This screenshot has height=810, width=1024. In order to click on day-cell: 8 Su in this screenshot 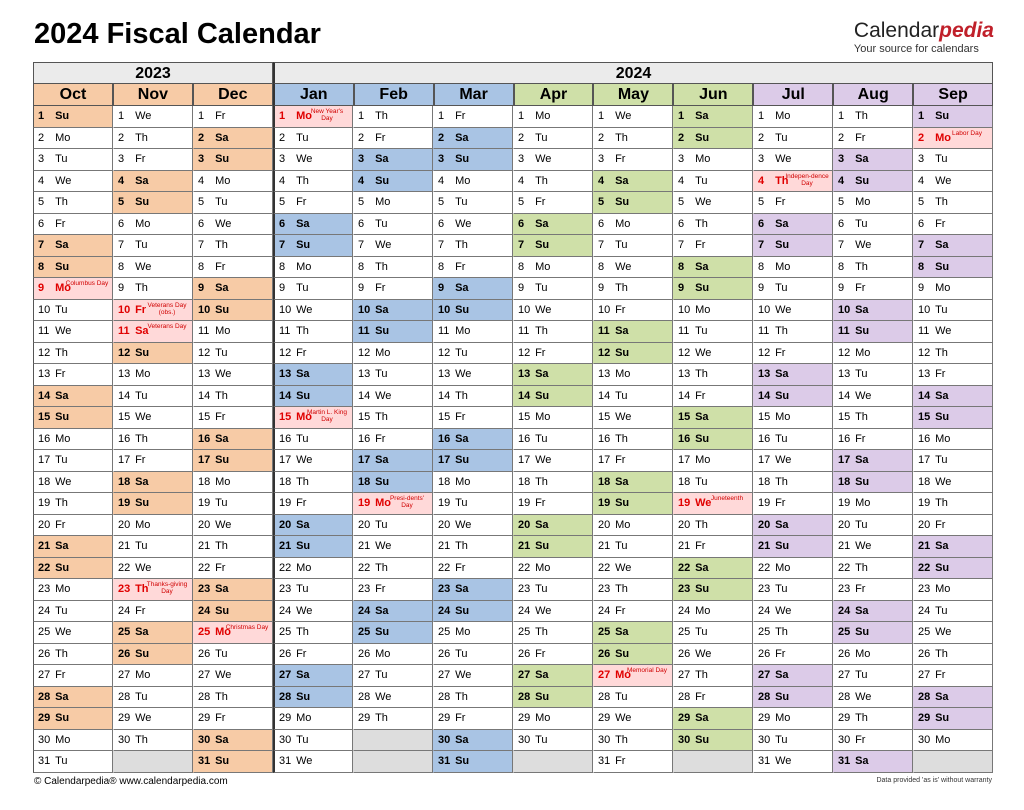, I will do `click(73, 267)`.